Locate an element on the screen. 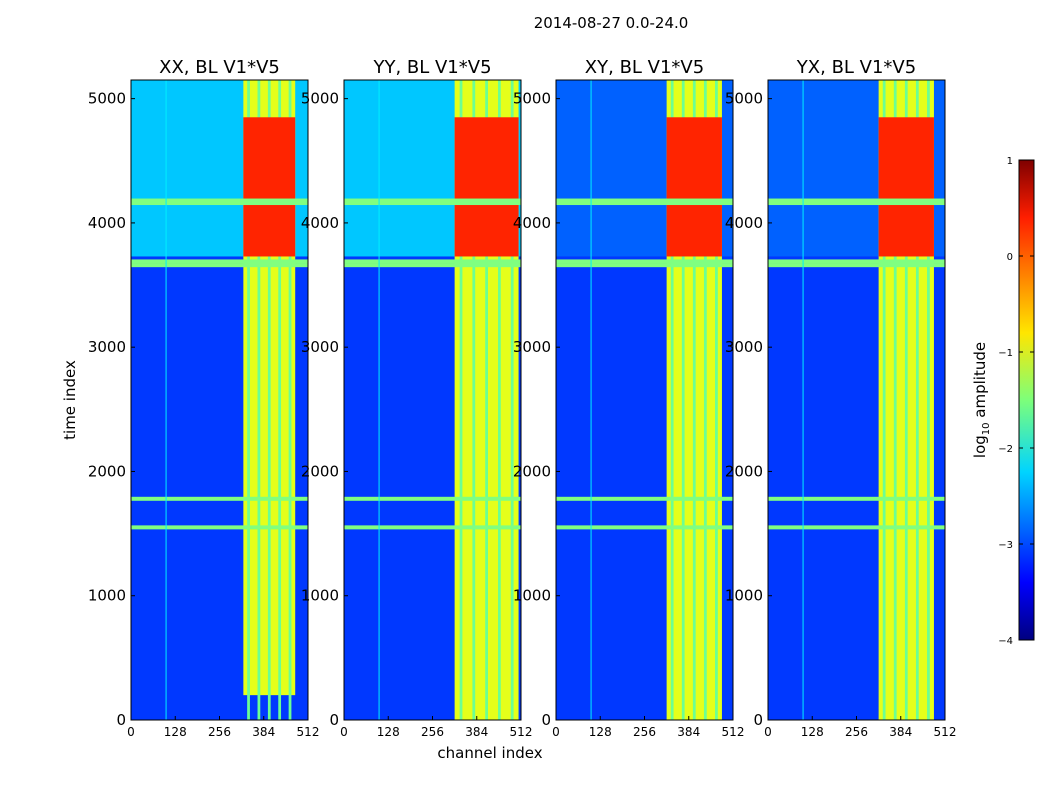 This screenshot has height=800, width=1050. panel-title: XY, BL V1*V5 is located at coordinates (644, 67).